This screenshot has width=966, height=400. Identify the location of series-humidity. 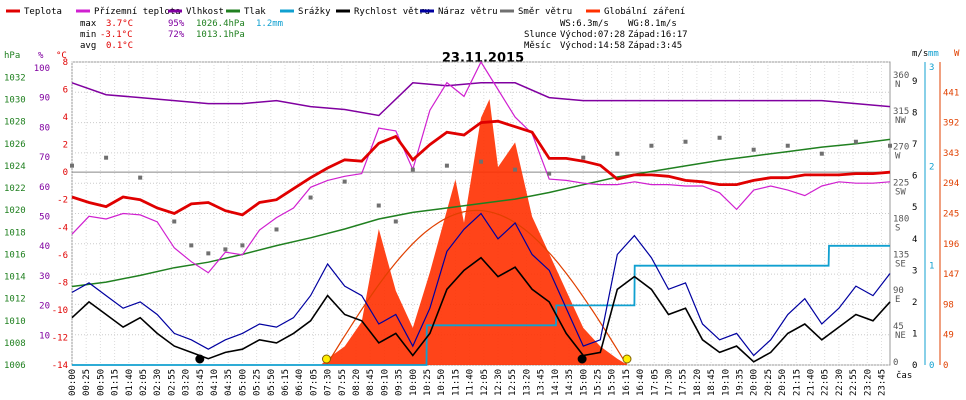
(481, 99).